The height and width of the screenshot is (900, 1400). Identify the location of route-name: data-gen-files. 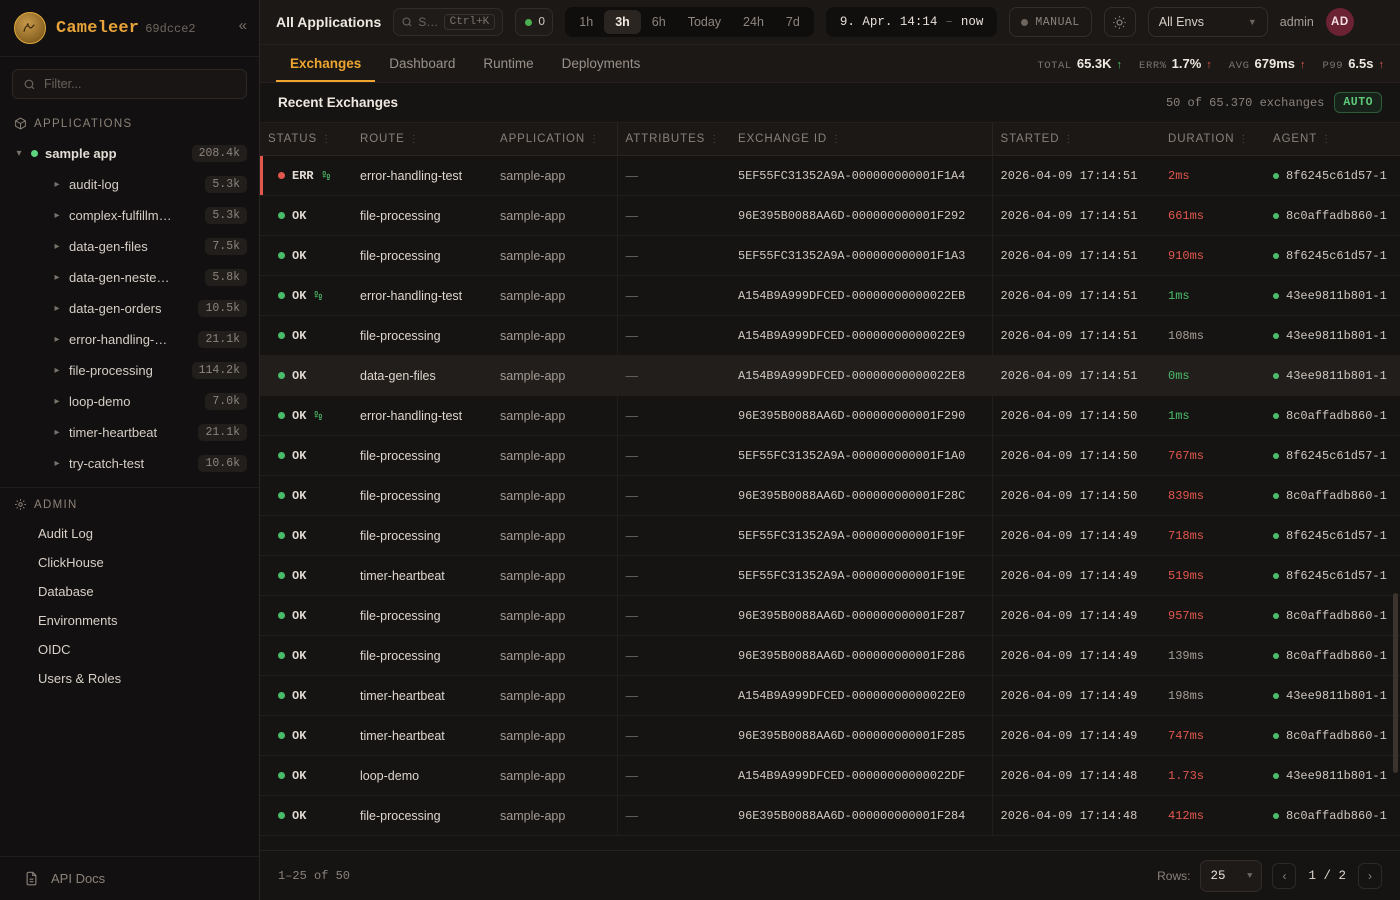
(398, 375).